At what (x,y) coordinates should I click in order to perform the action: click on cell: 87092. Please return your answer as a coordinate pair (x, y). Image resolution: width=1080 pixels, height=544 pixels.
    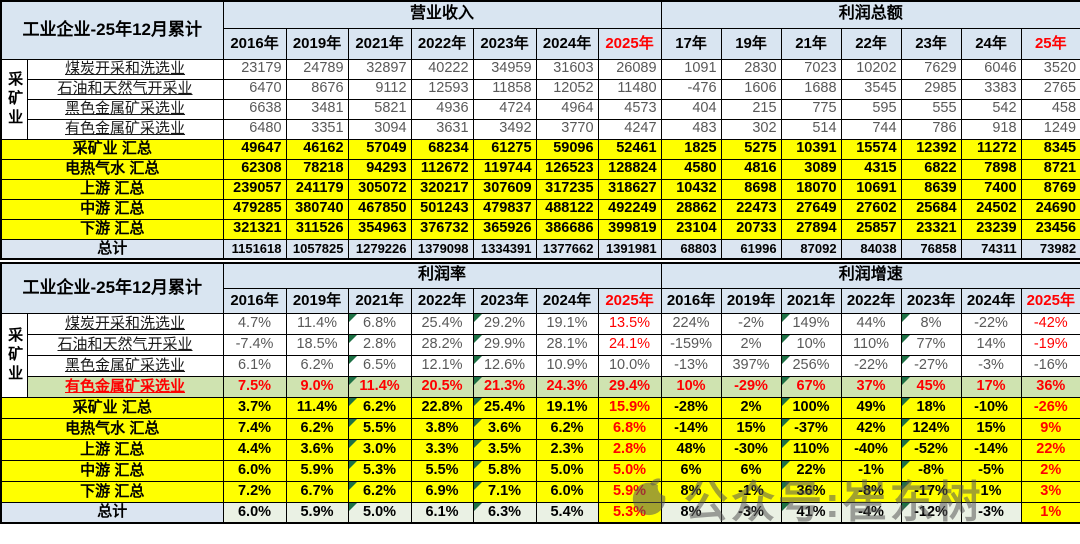
    Looking at the image, I should click on (811, 249).